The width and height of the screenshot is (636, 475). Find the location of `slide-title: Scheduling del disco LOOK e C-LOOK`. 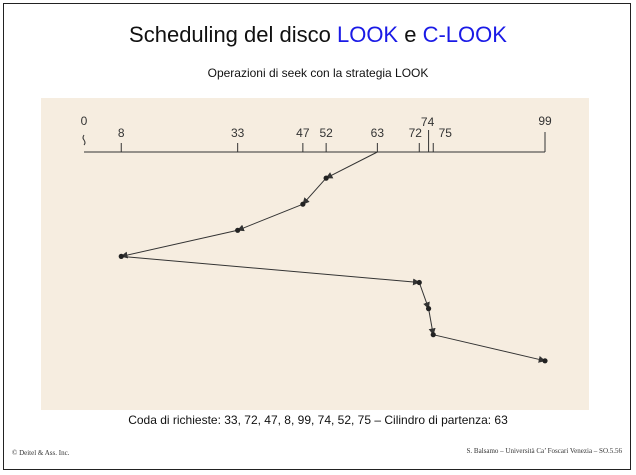

slide-title: Scheduling del disco LOOK e C-LOOK is located at coordinates (318, 35).